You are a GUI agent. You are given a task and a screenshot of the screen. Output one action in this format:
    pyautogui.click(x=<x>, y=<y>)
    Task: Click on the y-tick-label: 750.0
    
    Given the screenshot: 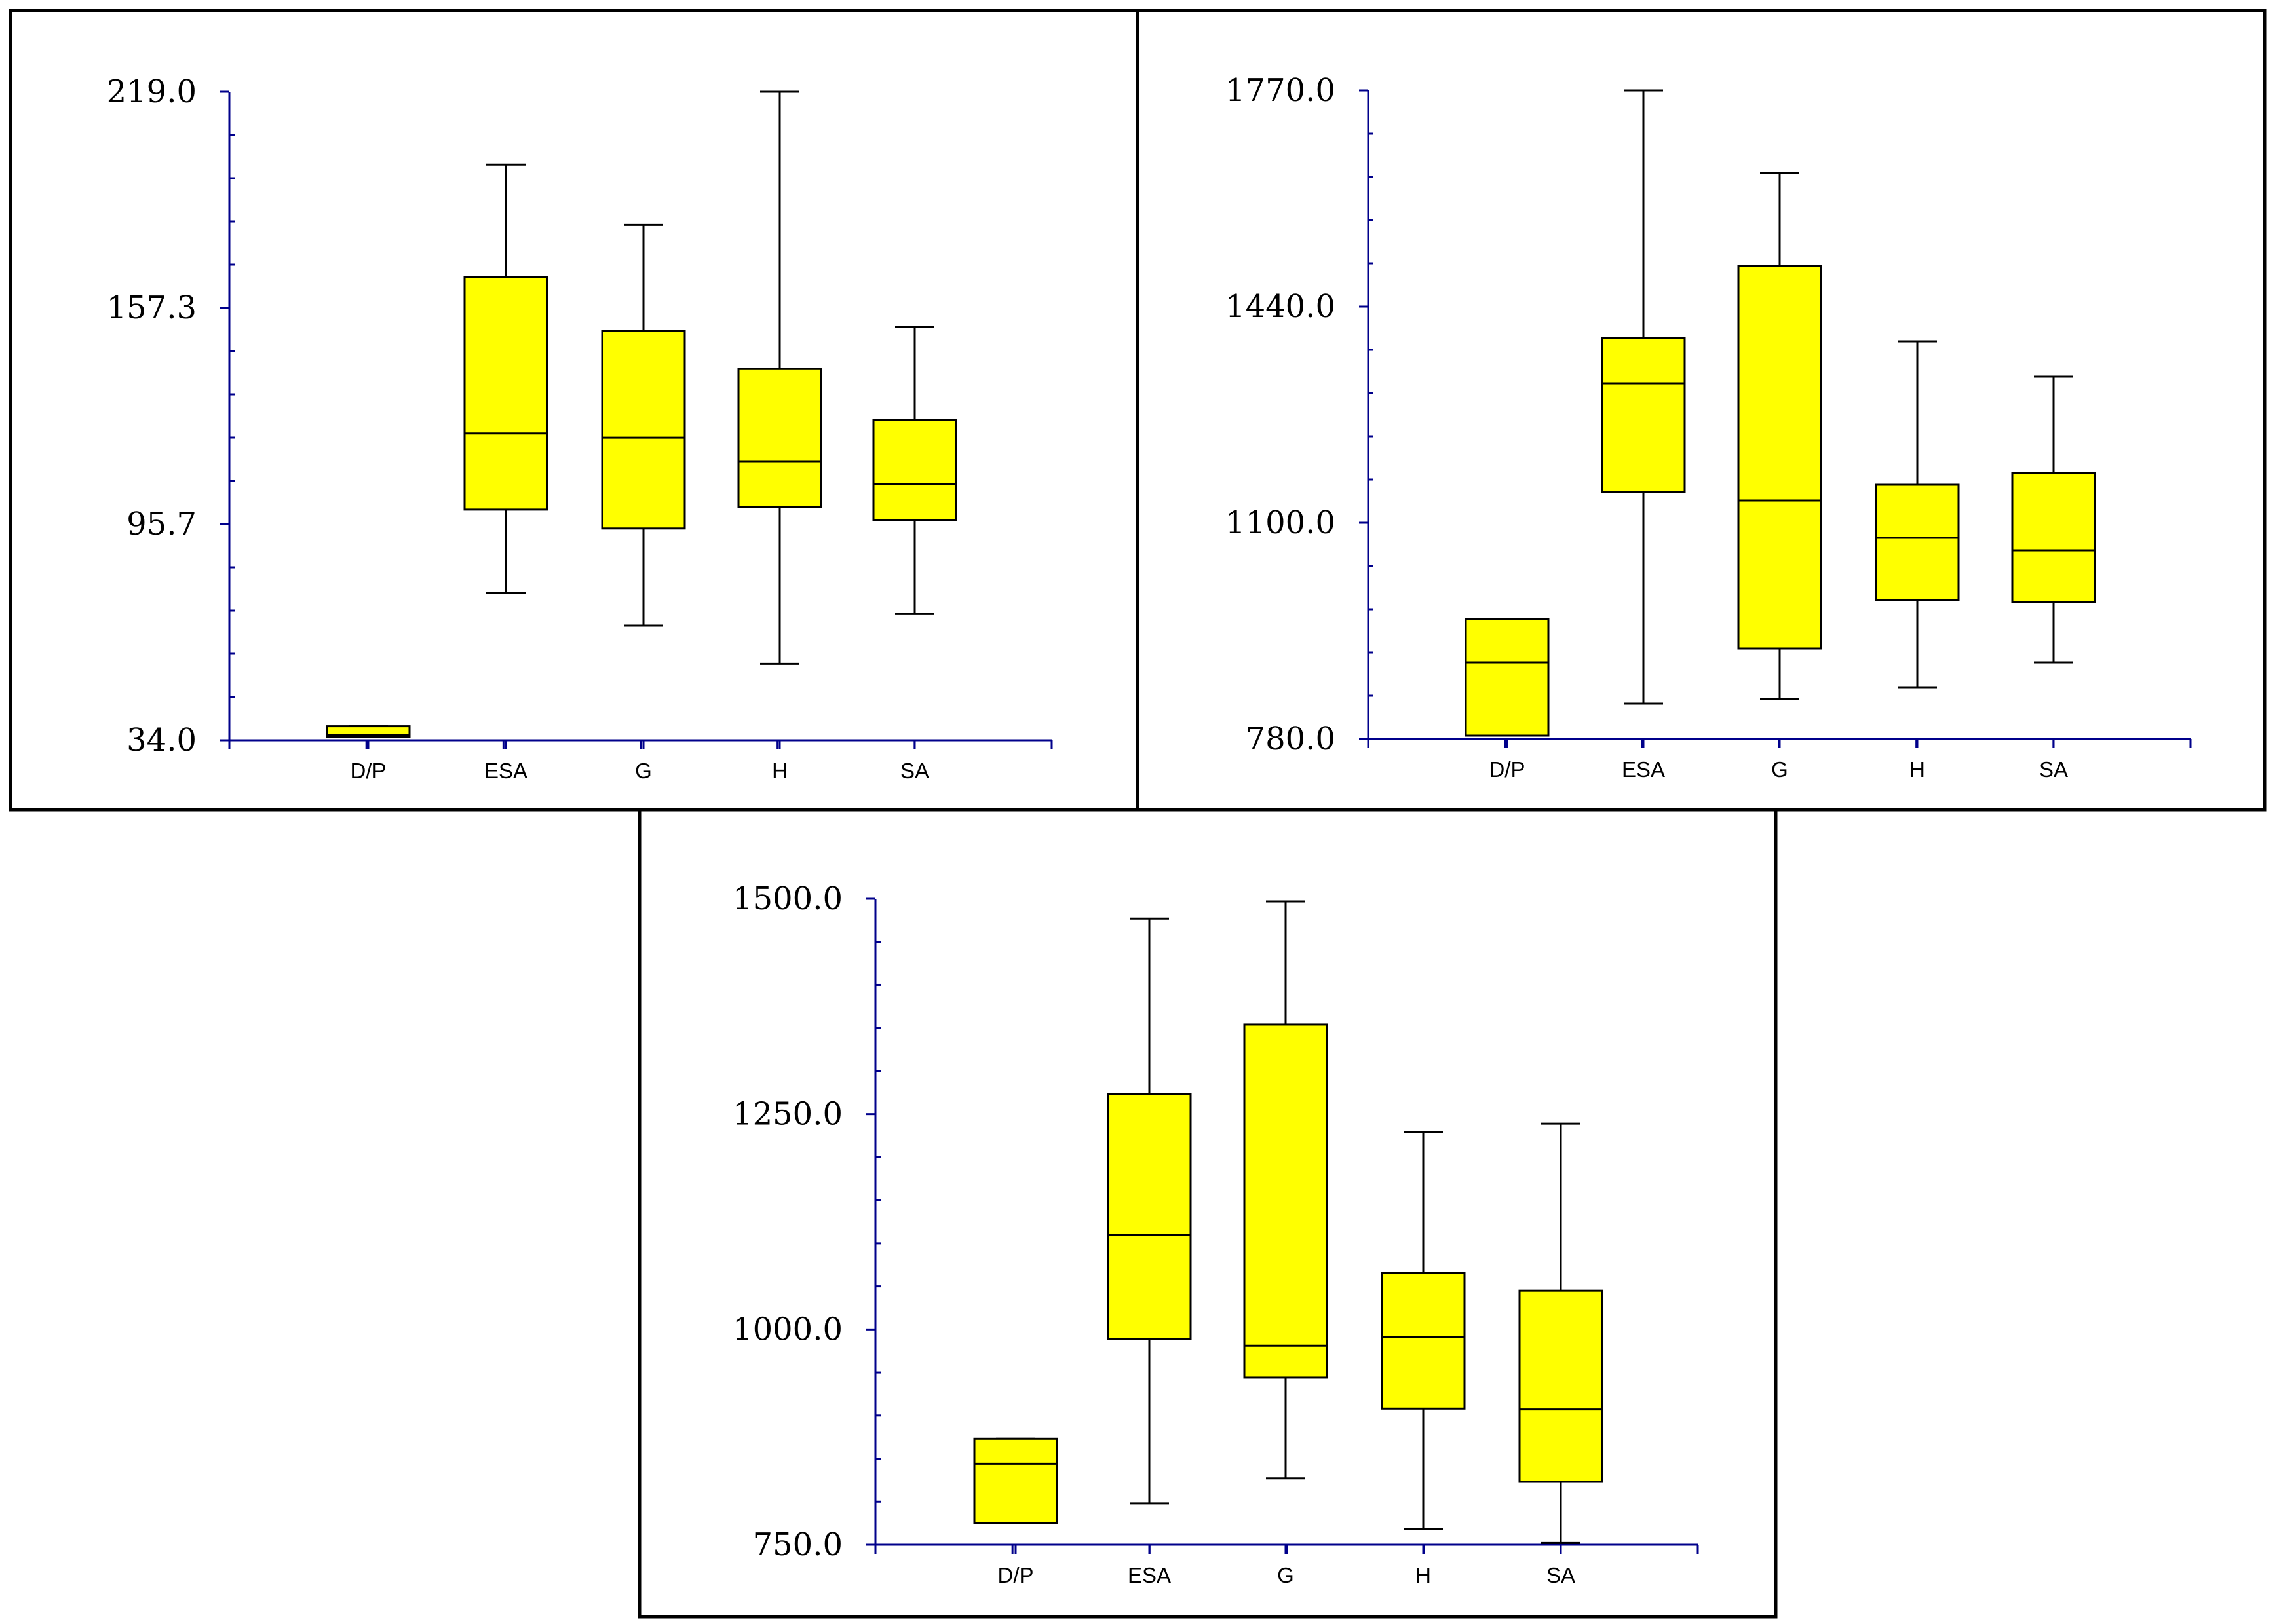 What is the action you would take?
    pyautogui.click(x=798, y=1544)
    